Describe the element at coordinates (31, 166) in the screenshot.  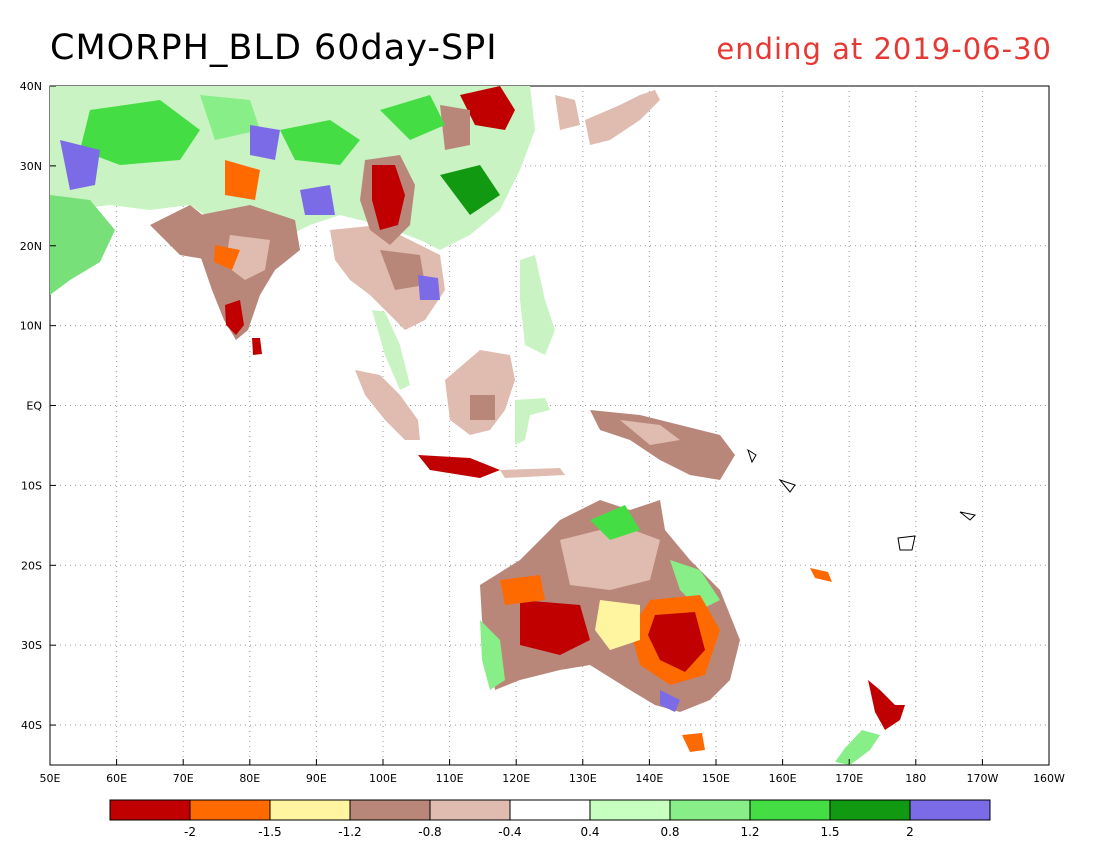
I see `lat-tick-label: 30N` at that location.